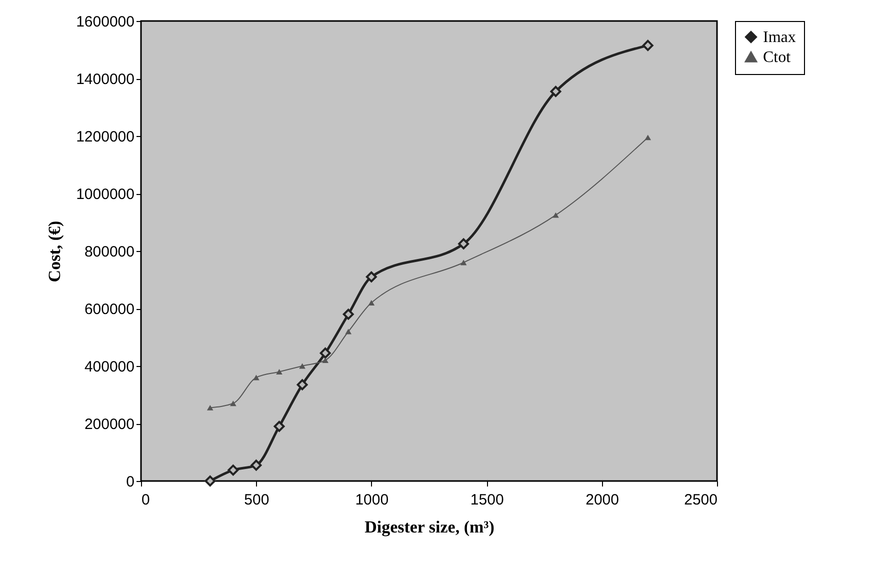 The height and width of the screenshot is (585, 895). I want to click on x-axis-title: Digester size, (m³), so click(429, 527).